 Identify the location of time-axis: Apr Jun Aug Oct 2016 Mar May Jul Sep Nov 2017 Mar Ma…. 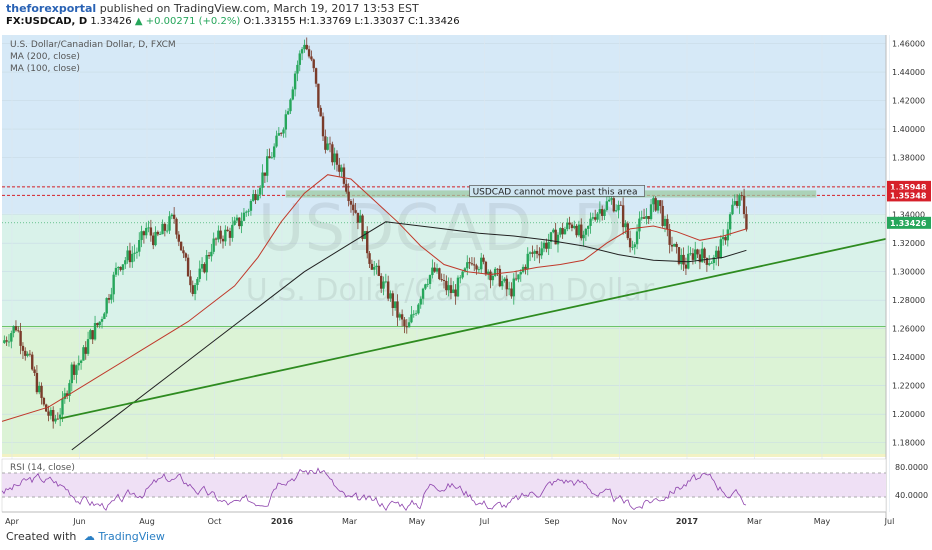
(449, 521).